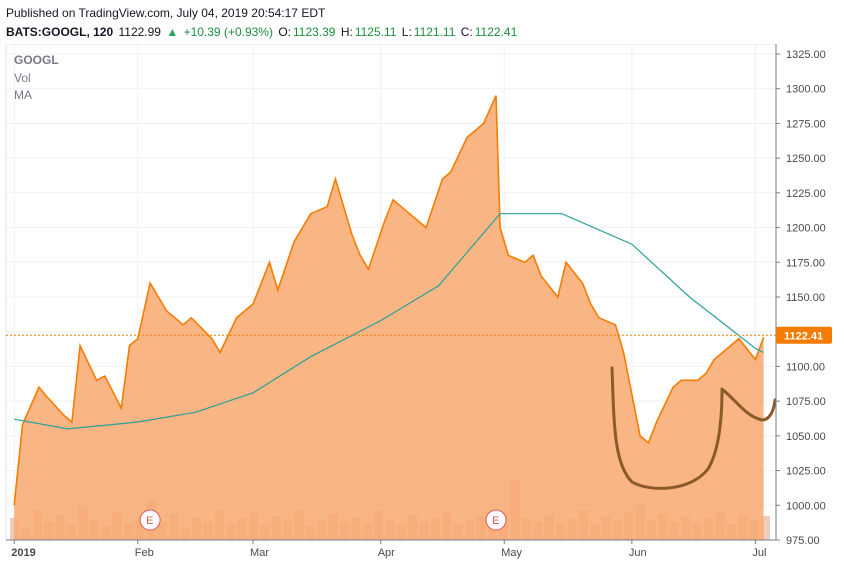  I want to click on last-price-tag-bg, so click(804, 335).